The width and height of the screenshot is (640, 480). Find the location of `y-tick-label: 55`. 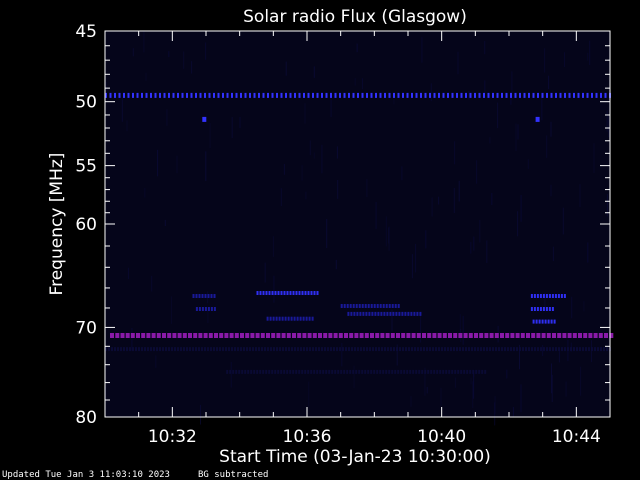

y-tick-label: 55 is located at coordinates (86, 167).